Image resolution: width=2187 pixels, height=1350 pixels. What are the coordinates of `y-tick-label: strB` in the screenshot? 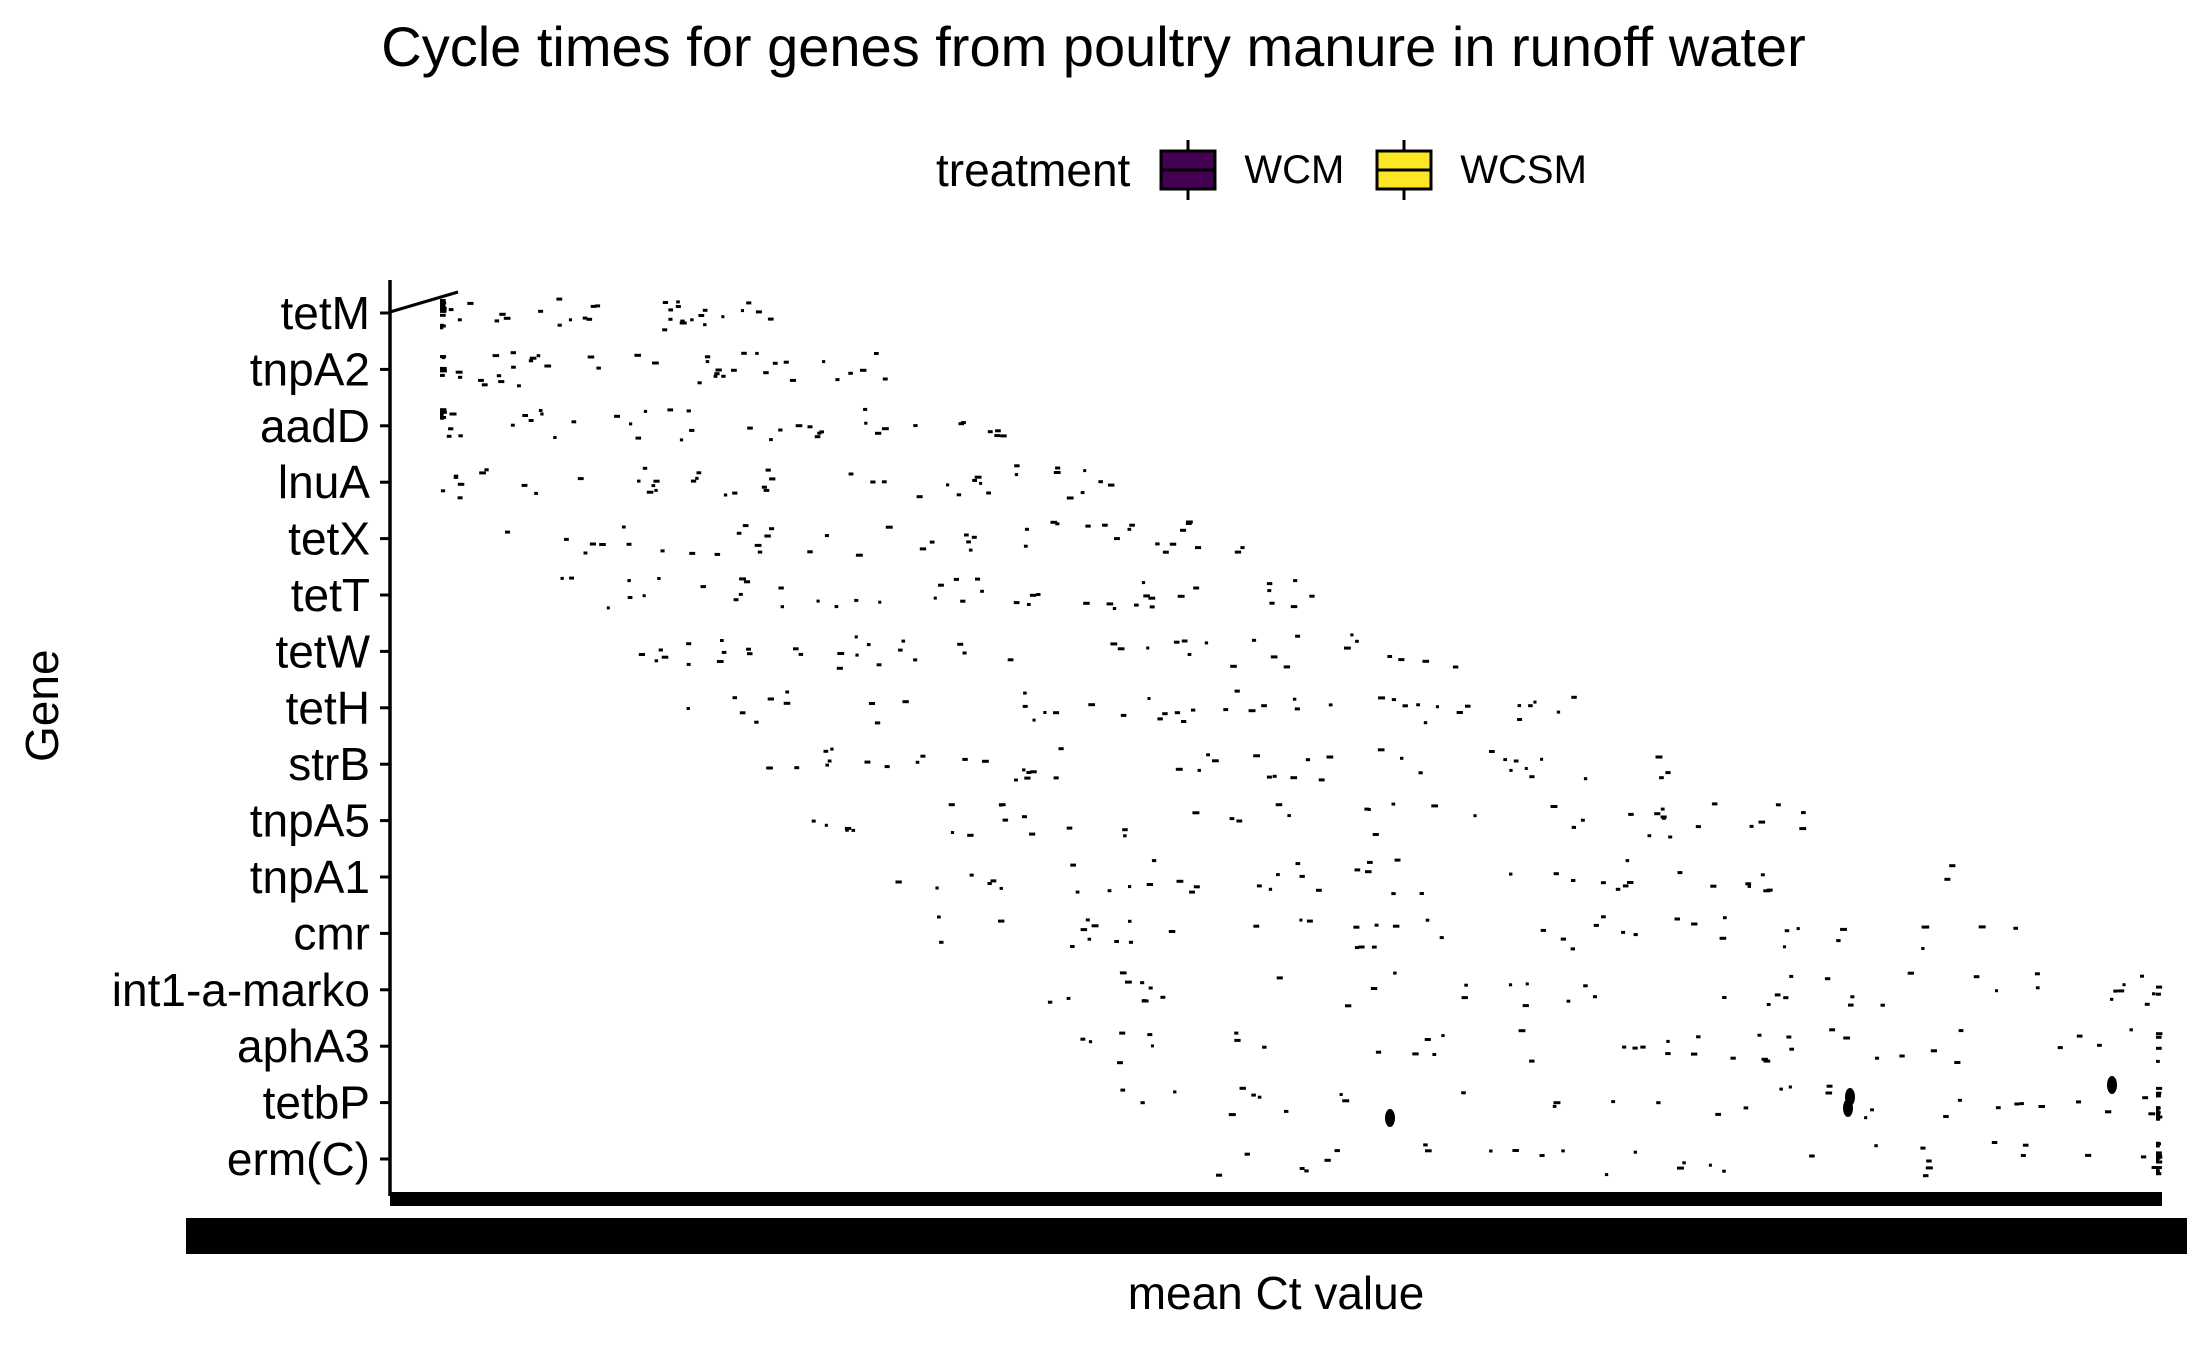 It's located at (329, 764).